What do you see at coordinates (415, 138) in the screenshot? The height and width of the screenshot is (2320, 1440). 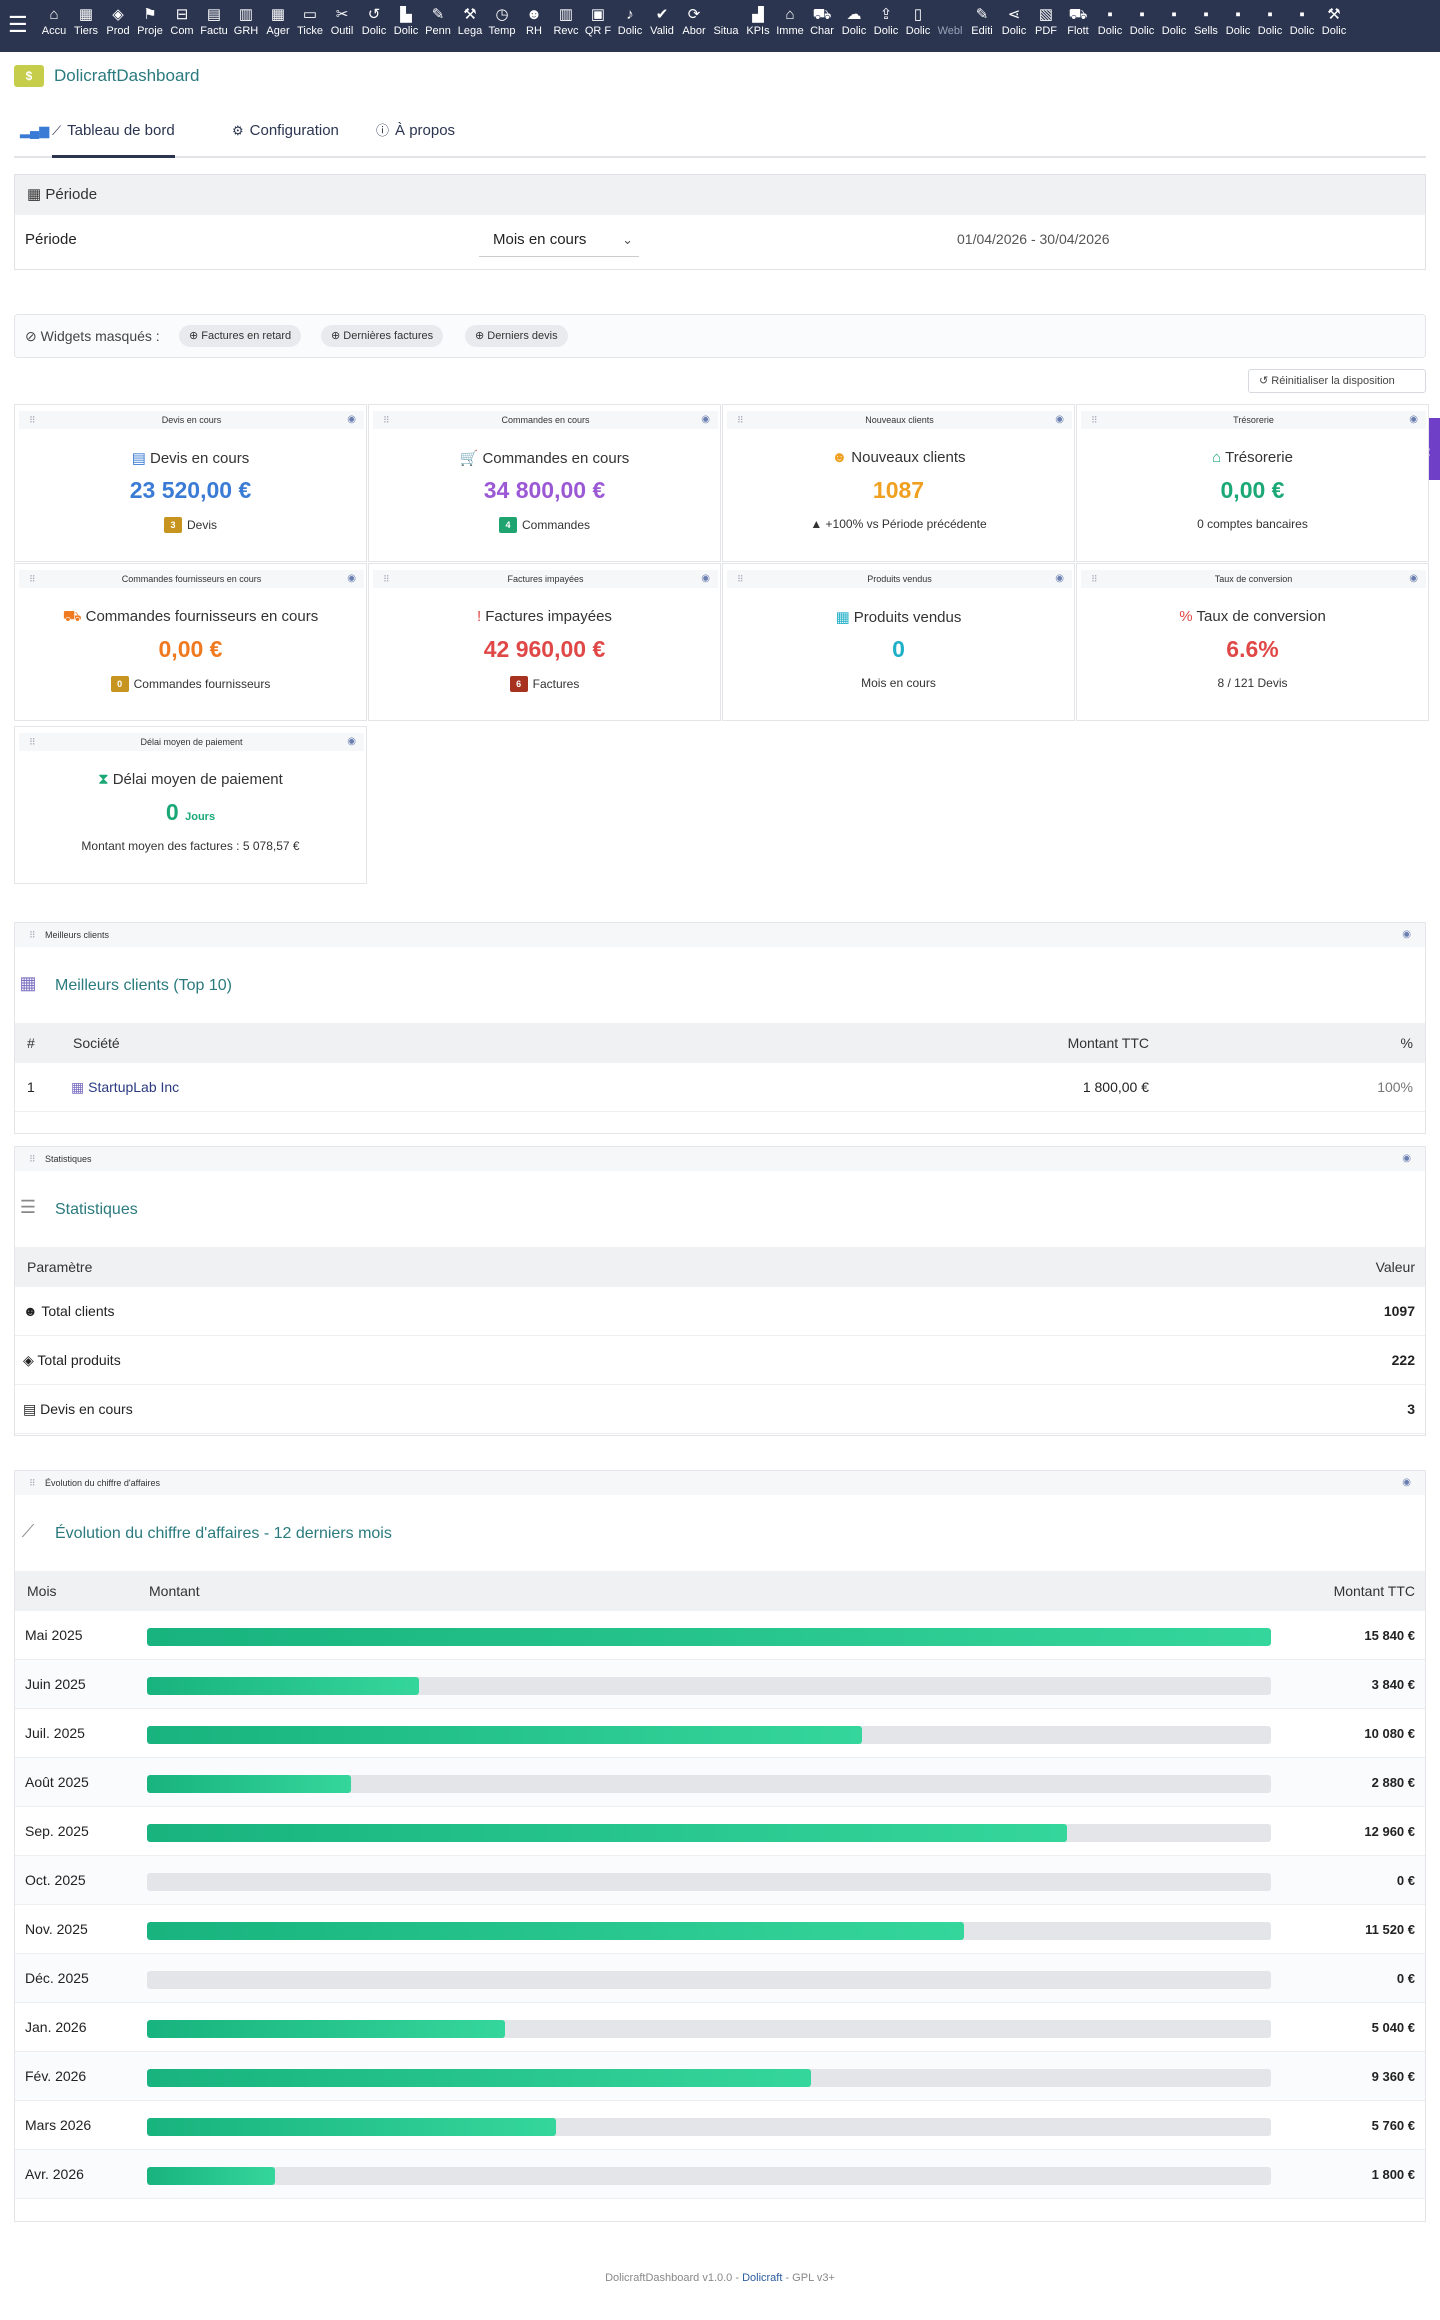 I see `tab-about: ⓘ À propos` at bounding box center [415, 138].